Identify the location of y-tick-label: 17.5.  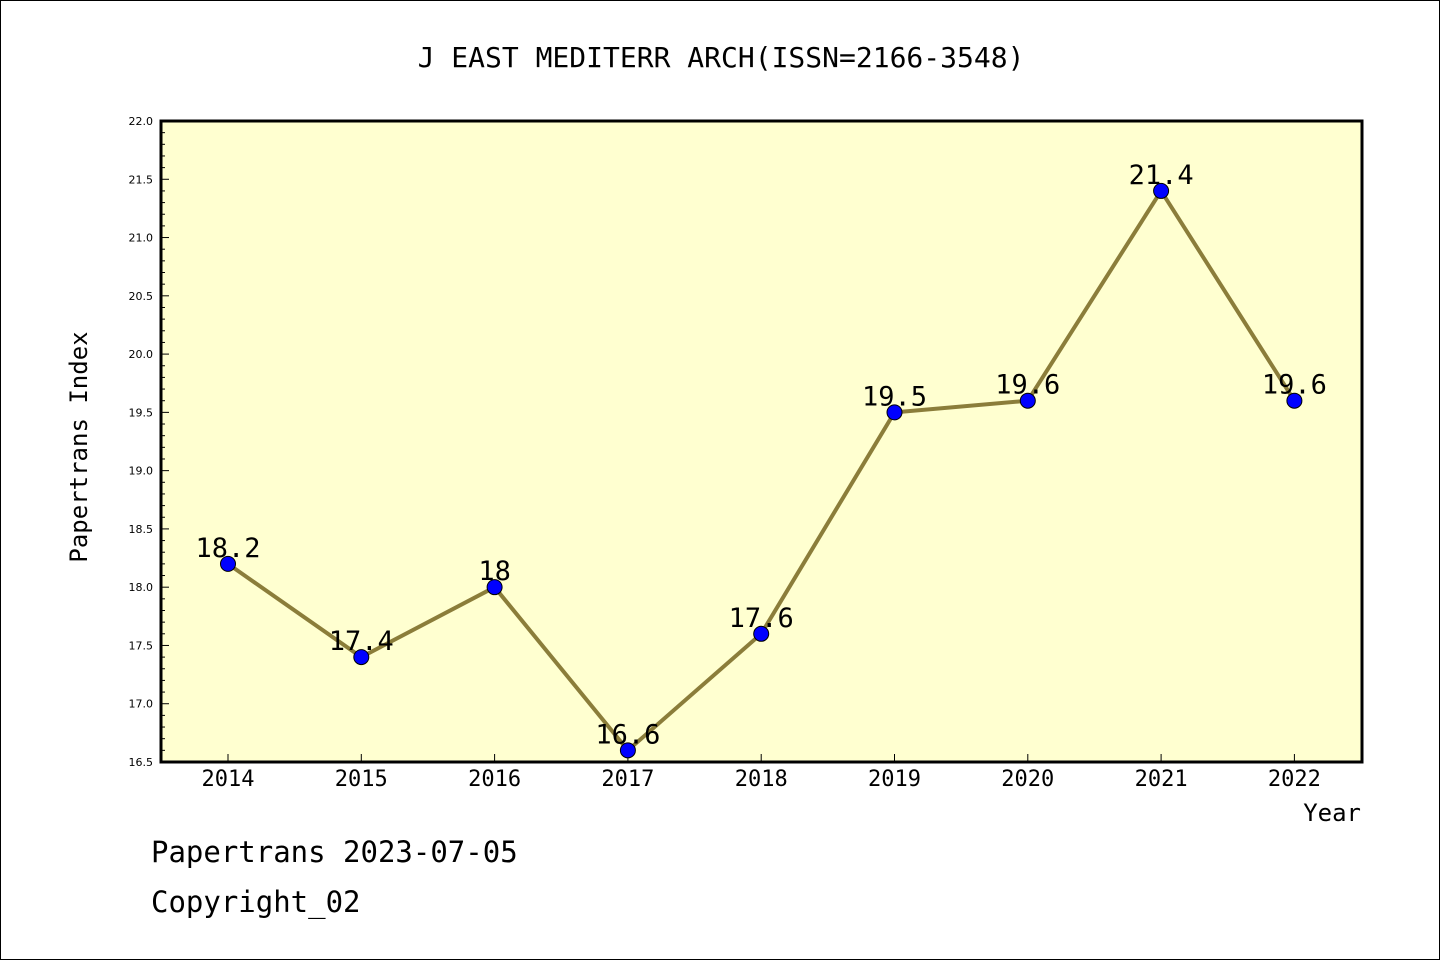
(141, 645).